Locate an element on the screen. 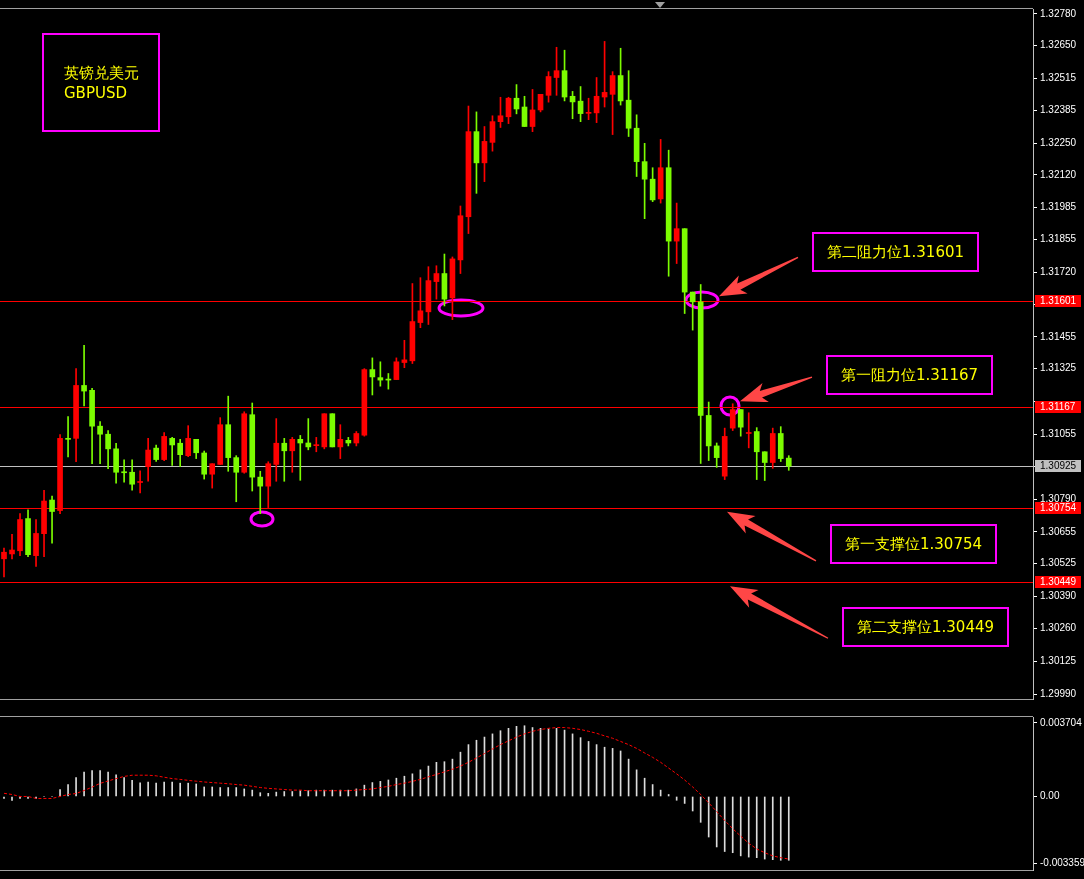 Image resolution: width=1084 pixels, height=879 pixels. annotation: 第二阻力位1.31601 is located at coordinates (896, 252).